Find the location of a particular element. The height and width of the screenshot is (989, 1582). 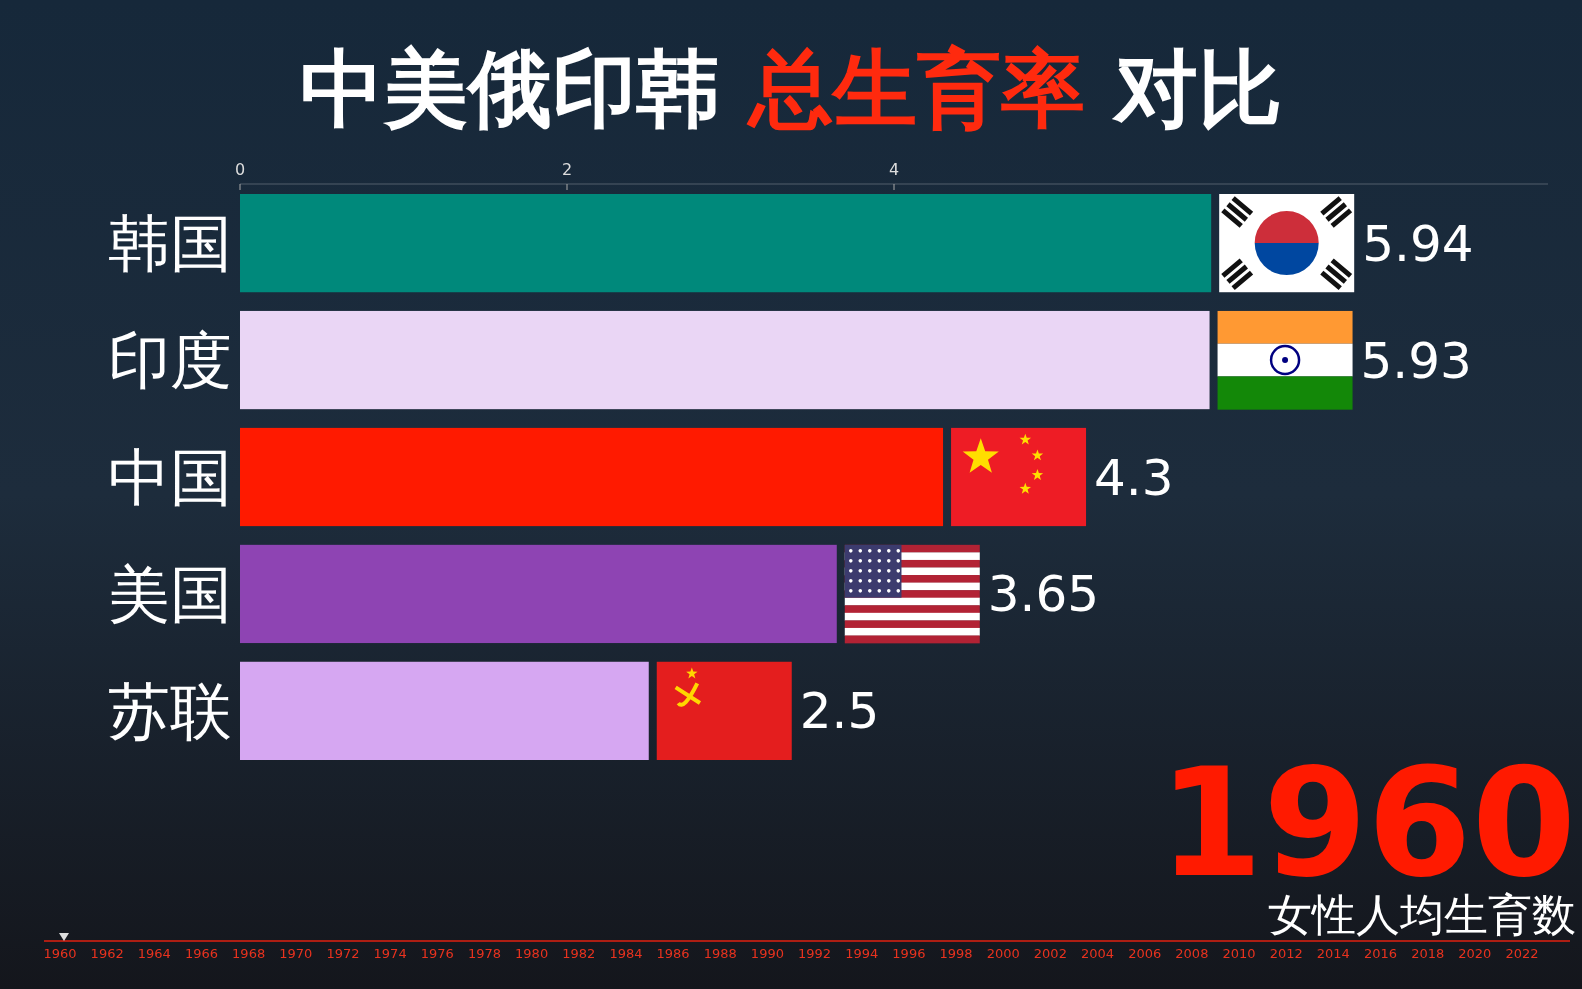

text: 2004 is located at coordinates (1098, 953).